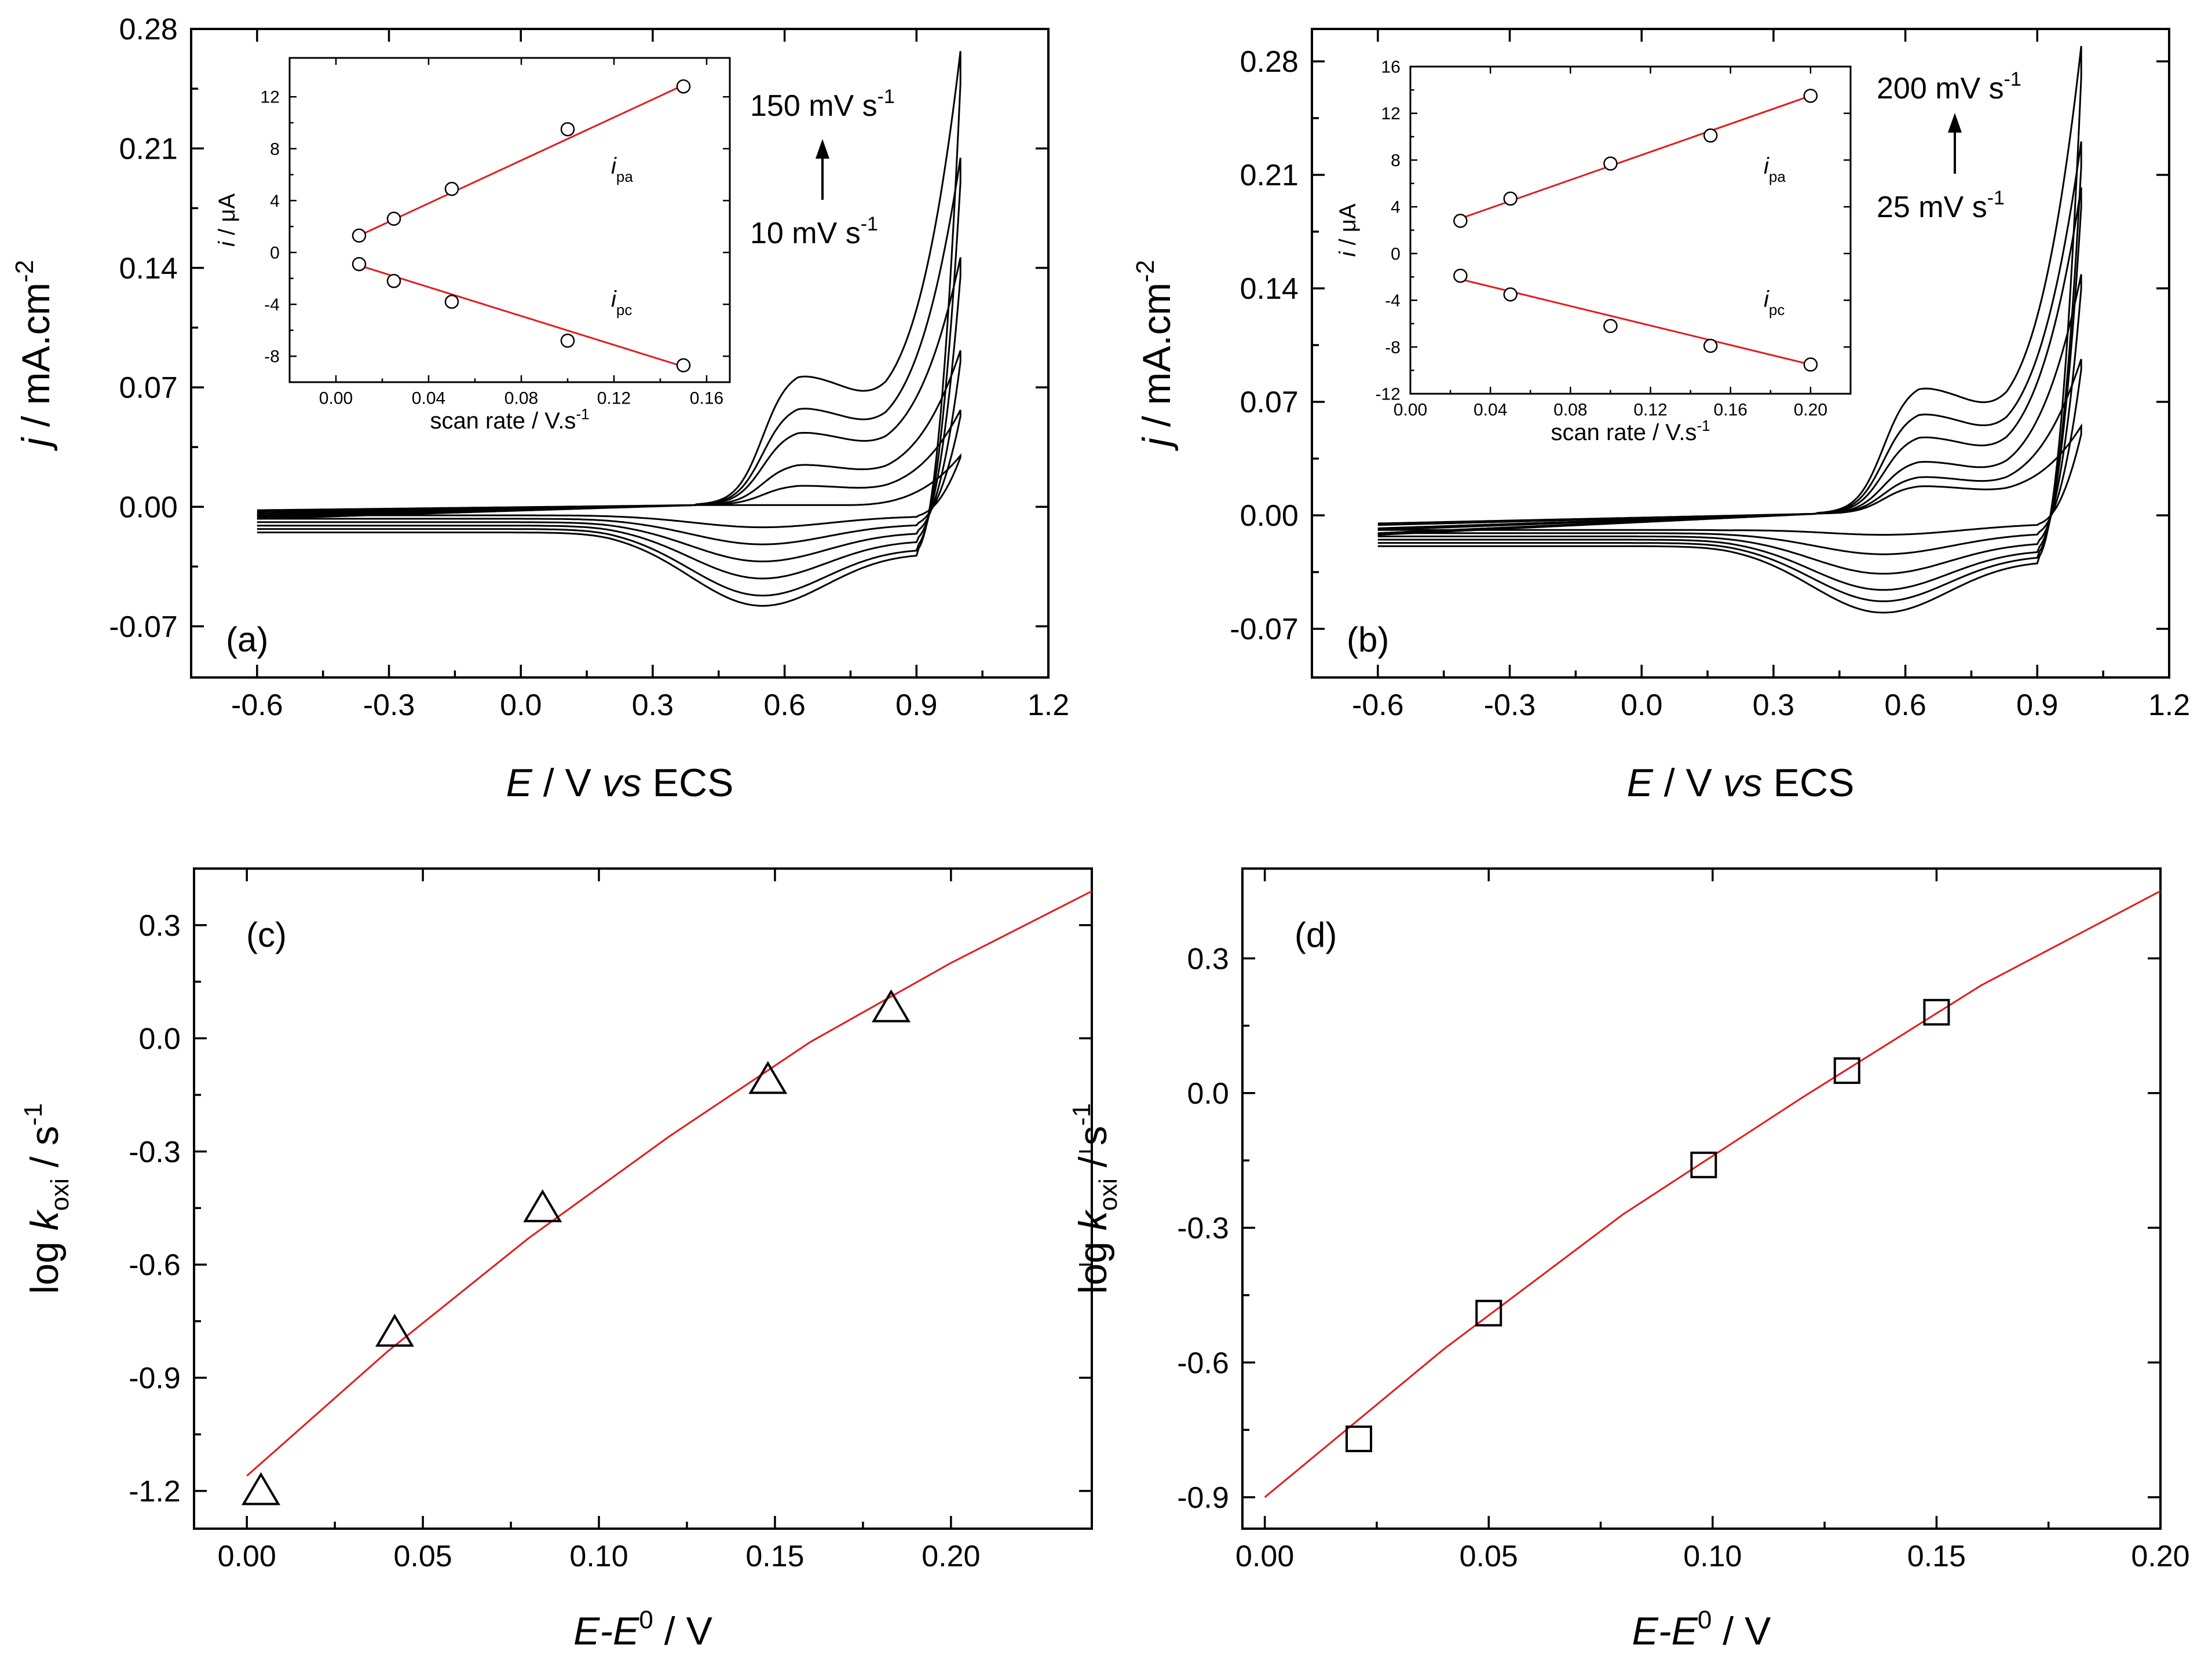 This screenshot has height=1674, width=2212. What do you see at coordinates (1081, 1114) in the screenshot?
I see `y-axis-label-part: -1` at bounding box center [1081, 1114].